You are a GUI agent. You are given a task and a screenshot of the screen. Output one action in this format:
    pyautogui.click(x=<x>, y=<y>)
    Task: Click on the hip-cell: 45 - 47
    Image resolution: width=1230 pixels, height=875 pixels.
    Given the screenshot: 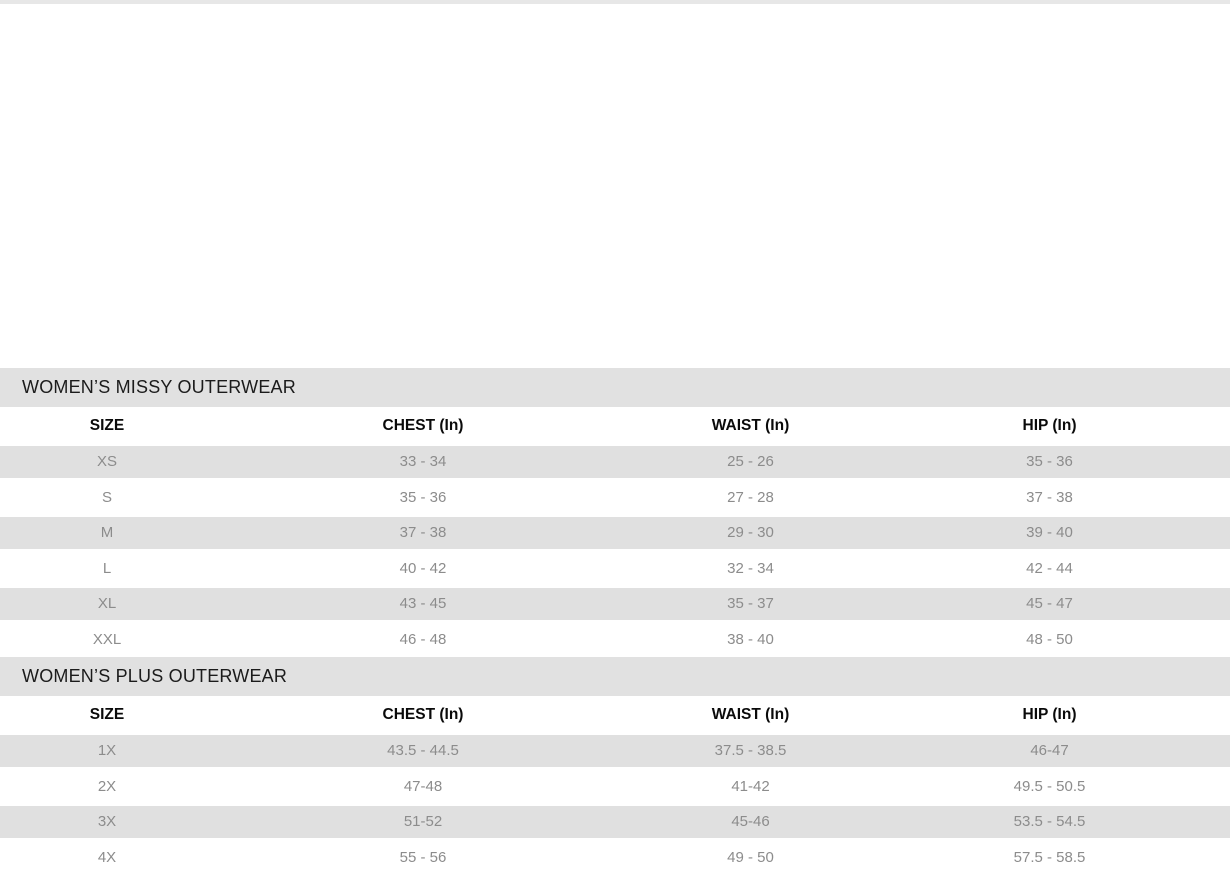 What is the action you would take?
    pyautogui.click(x=1049, y=603)
    